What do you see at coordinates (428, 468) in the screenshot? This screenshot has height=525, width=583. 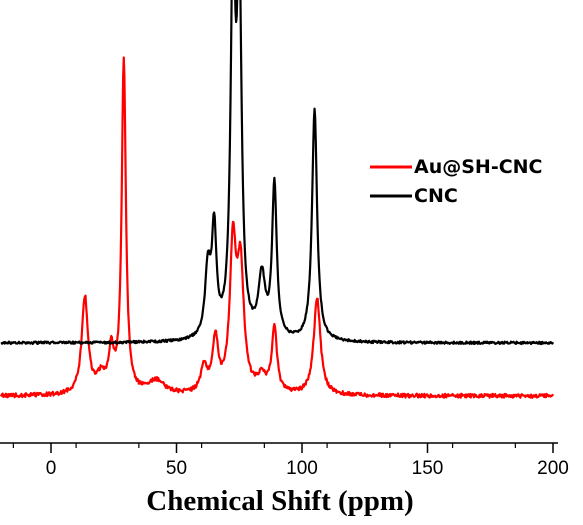 I see `x-tick-label: 150` at bounding box center [428, 468].